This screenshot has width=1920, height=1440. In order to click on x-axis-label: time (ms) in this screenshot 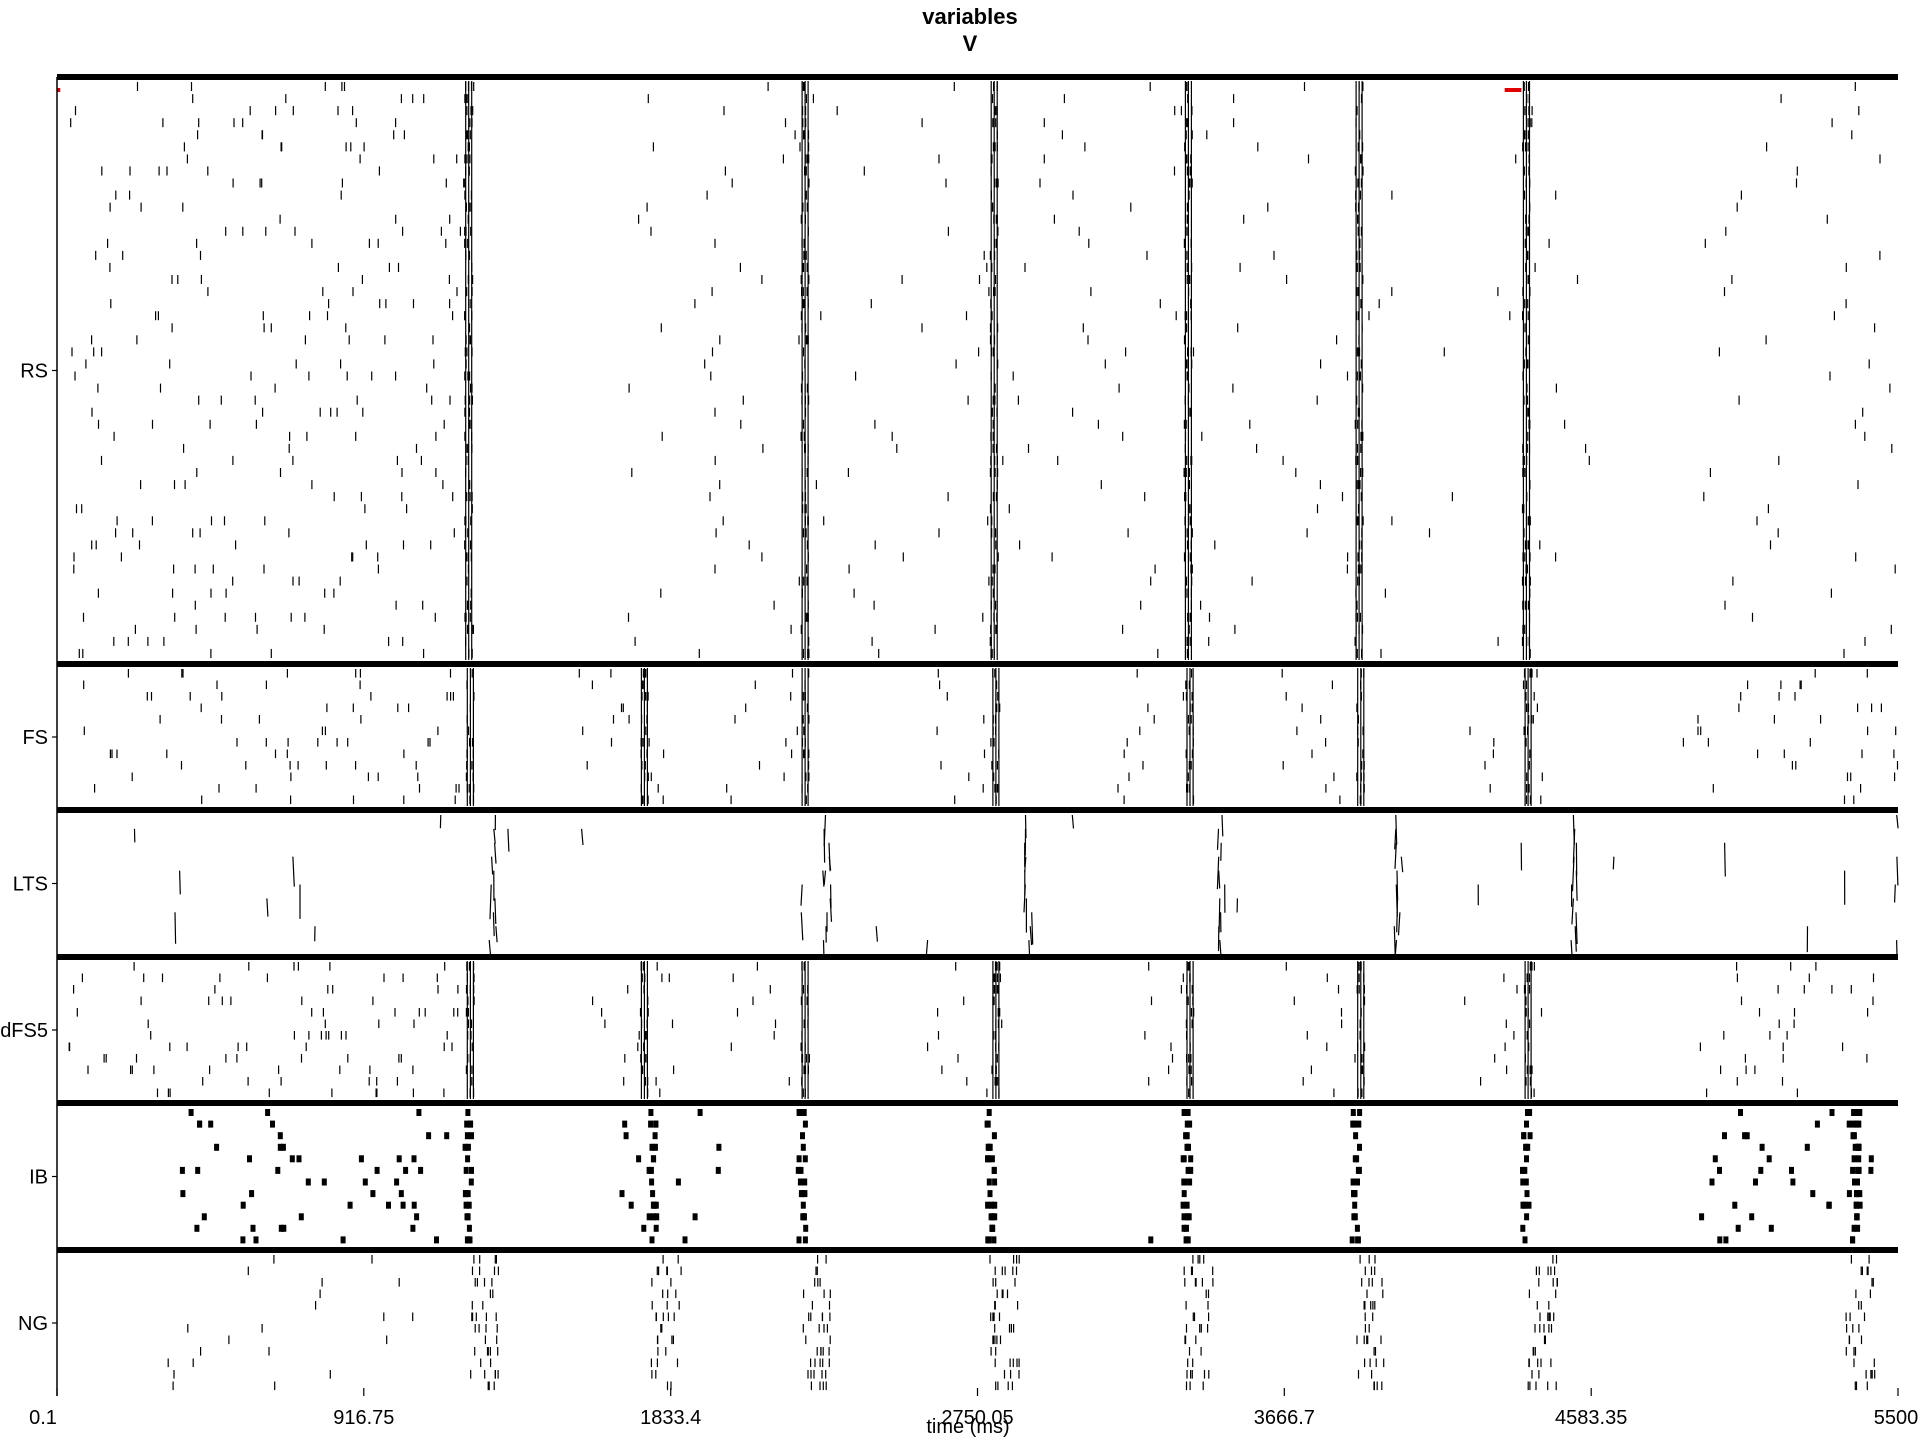, I will do `click(967, 1427)`.